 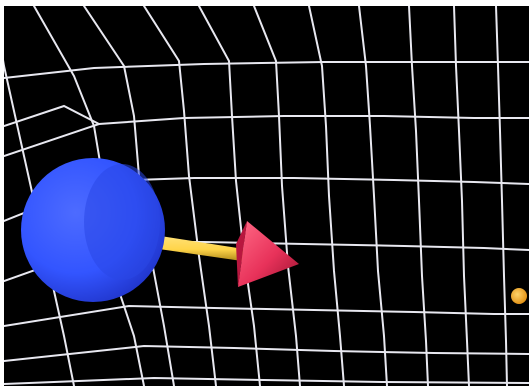 I want to click on blue-sphere-rim, so click(x=122, y=222).